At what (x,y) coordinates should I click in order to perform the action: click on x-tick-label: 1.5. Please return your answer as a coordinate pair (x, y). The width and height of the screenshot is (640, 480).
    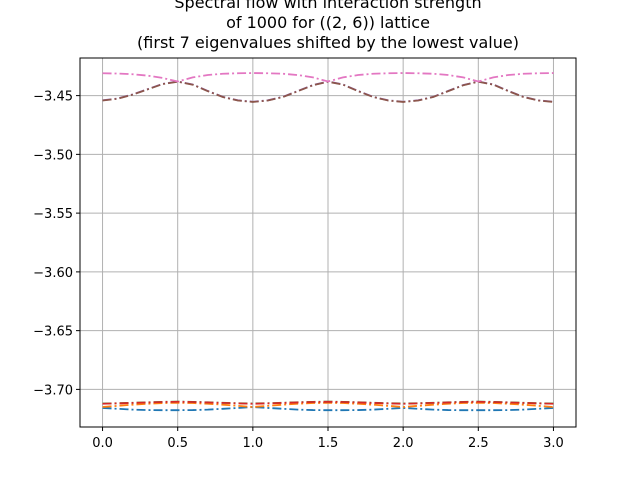
    Looking at the image, I should click on (328, 443).